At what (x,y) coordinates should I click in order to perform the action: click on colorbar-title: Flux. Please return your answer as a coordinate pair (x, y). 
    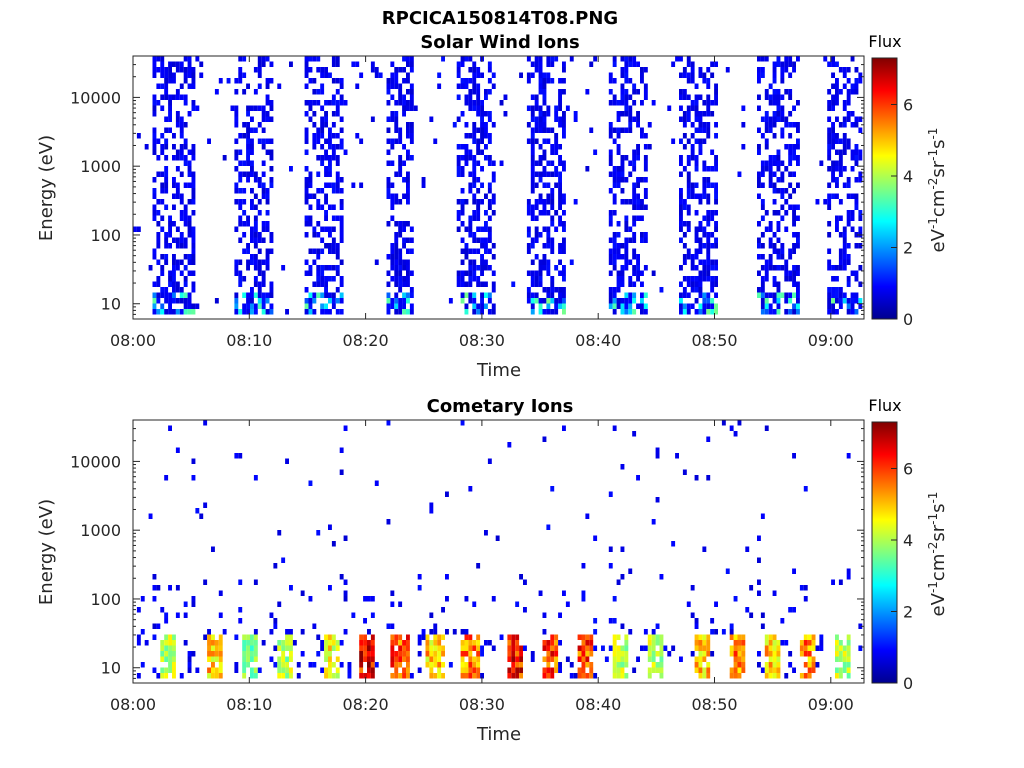
    Looking at the image, I should click on (884, 41).